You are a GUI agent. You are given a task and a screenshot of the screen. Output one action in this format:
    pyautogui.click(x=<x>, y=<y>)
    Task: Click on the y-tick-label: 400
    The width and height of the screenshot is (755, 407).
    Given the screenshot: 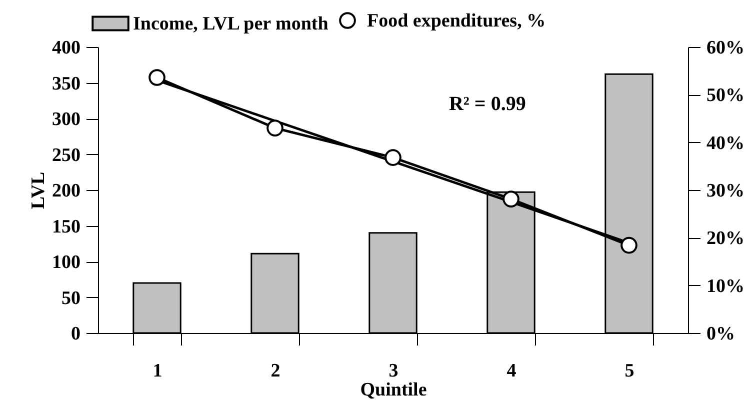 What is the action you would take?
    pyautogui.click(x=66, y=48)
    